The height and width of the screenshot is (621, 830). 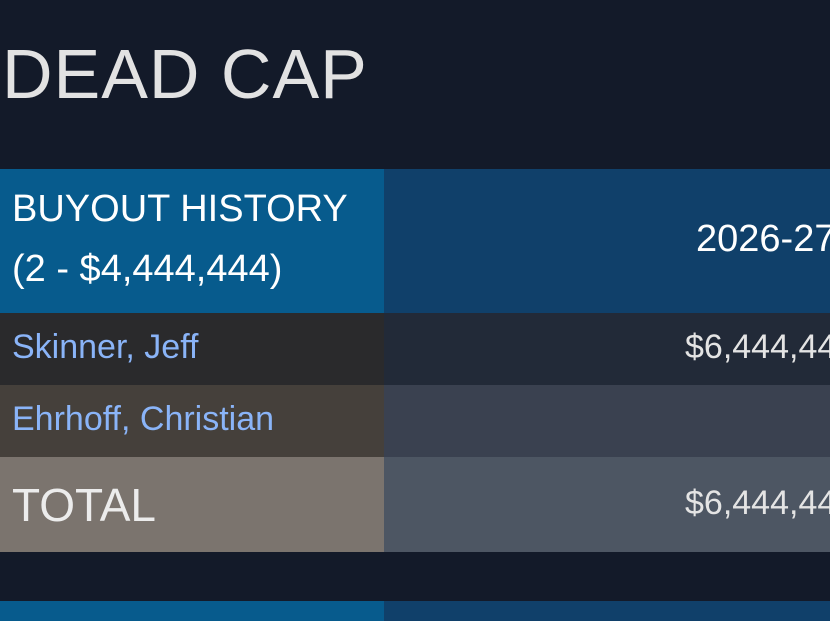 I want to click on header-label: BUYOUT HISTORY, so click(x=180, y=209).